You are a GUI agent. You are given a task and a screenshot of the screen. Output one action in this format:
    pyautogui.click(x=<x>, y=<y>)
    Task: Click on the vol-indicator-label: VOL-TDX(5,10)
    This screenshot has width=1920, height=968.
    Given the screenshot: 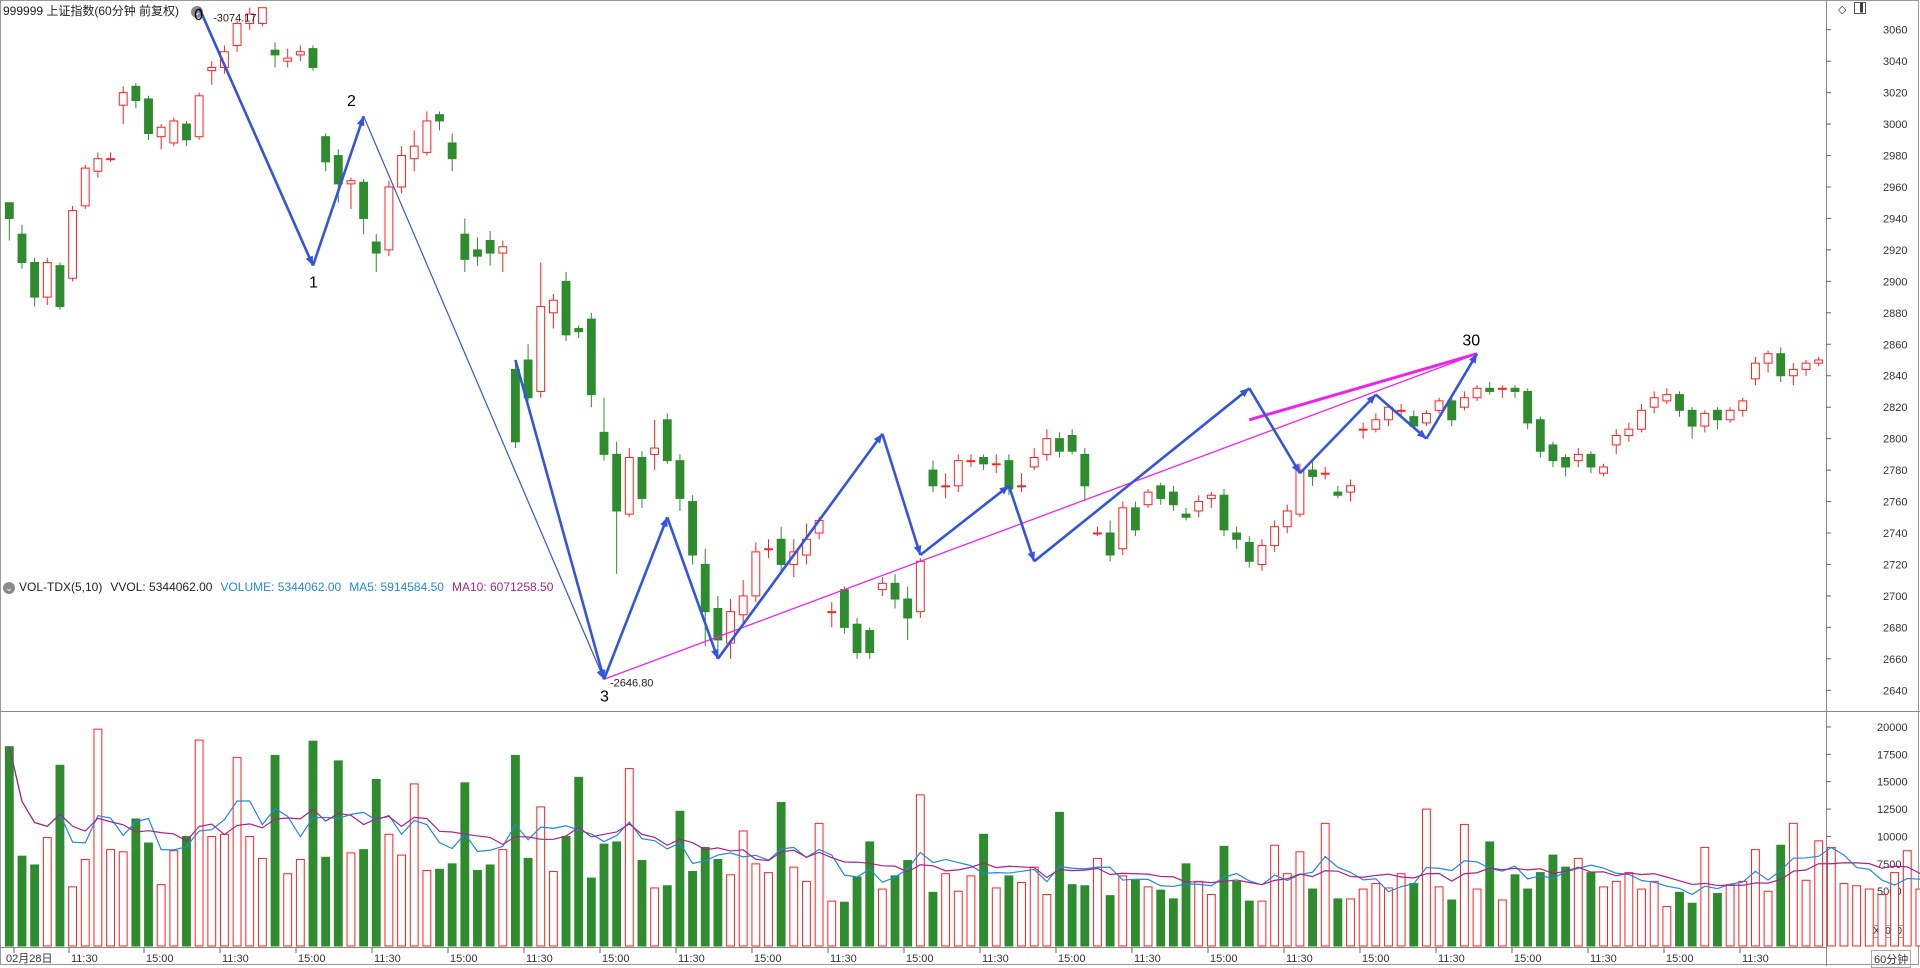 What is the action you would take?
    pyautogui.click(x=61, y=587)
    